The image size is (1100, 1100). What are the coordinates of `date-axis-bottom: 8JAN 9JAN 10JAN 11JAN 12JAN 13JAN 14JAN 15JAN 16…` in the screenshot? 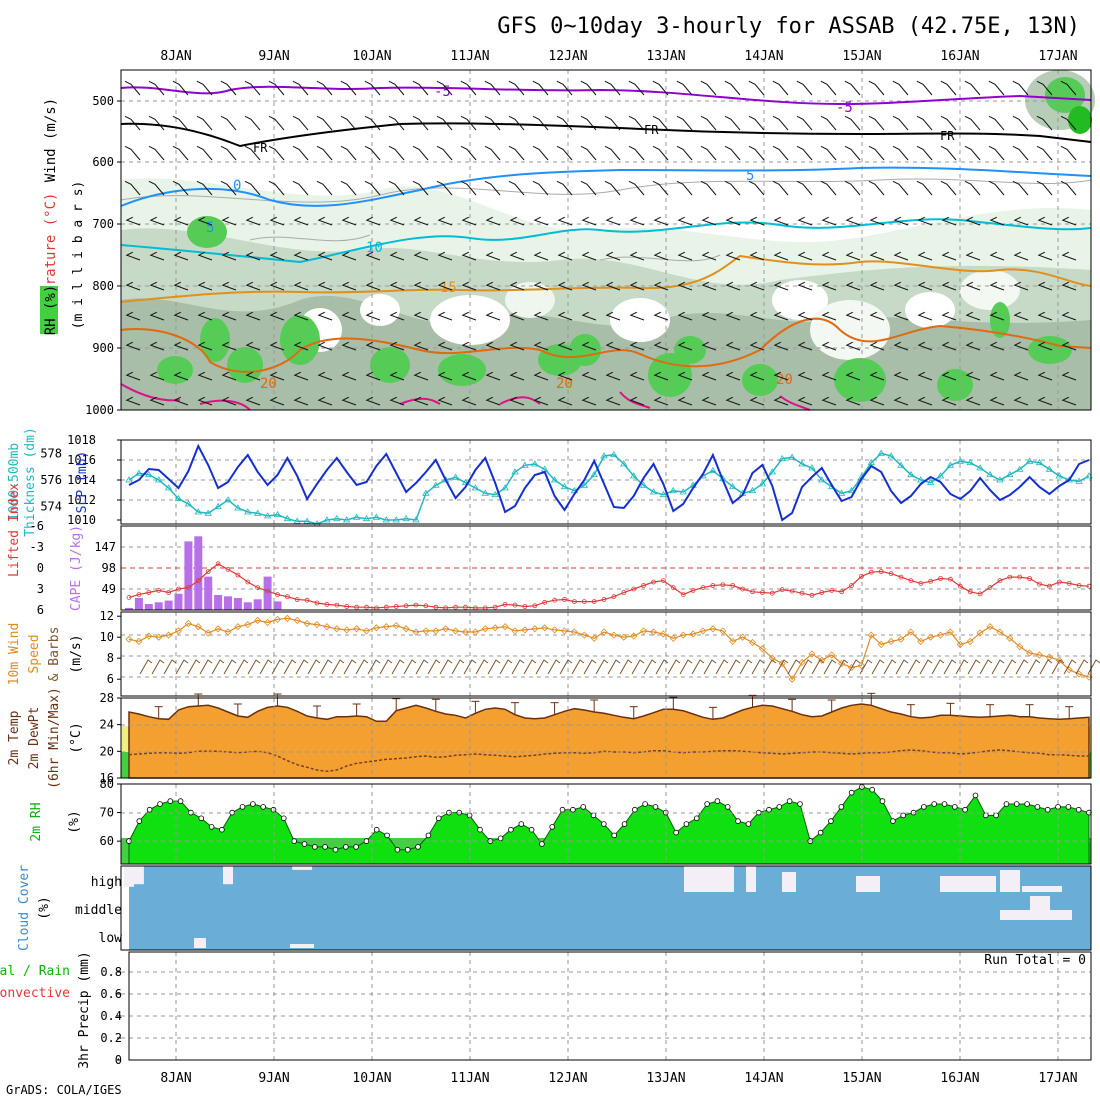 It's located at (618, 1078).